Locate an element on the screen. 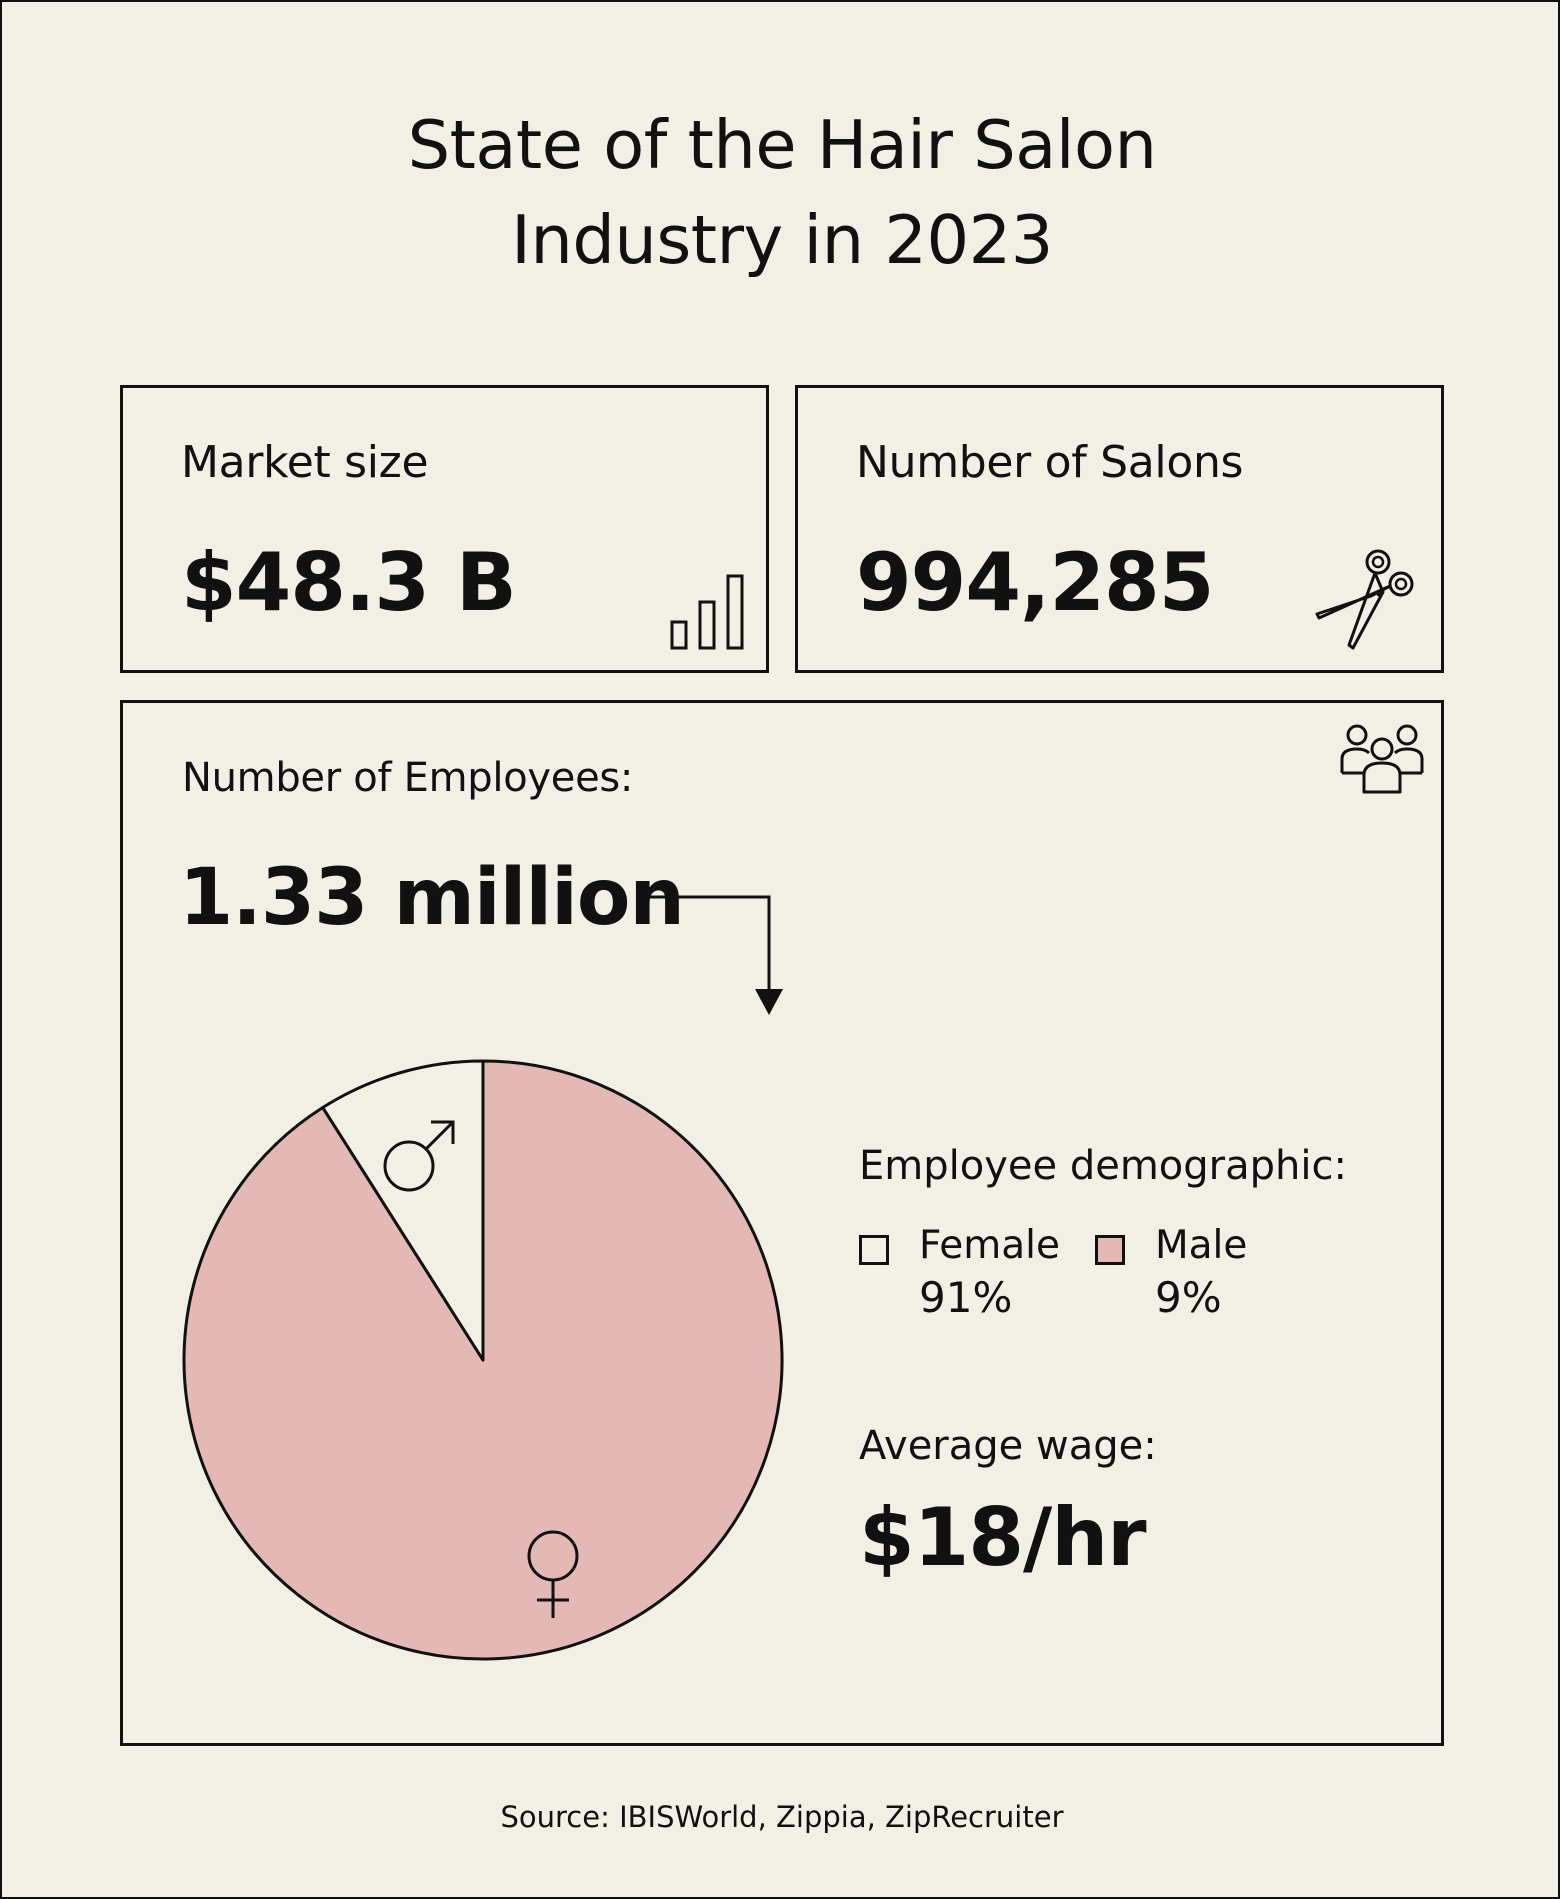  people-group-icon is located at coordinates (1382, 759).